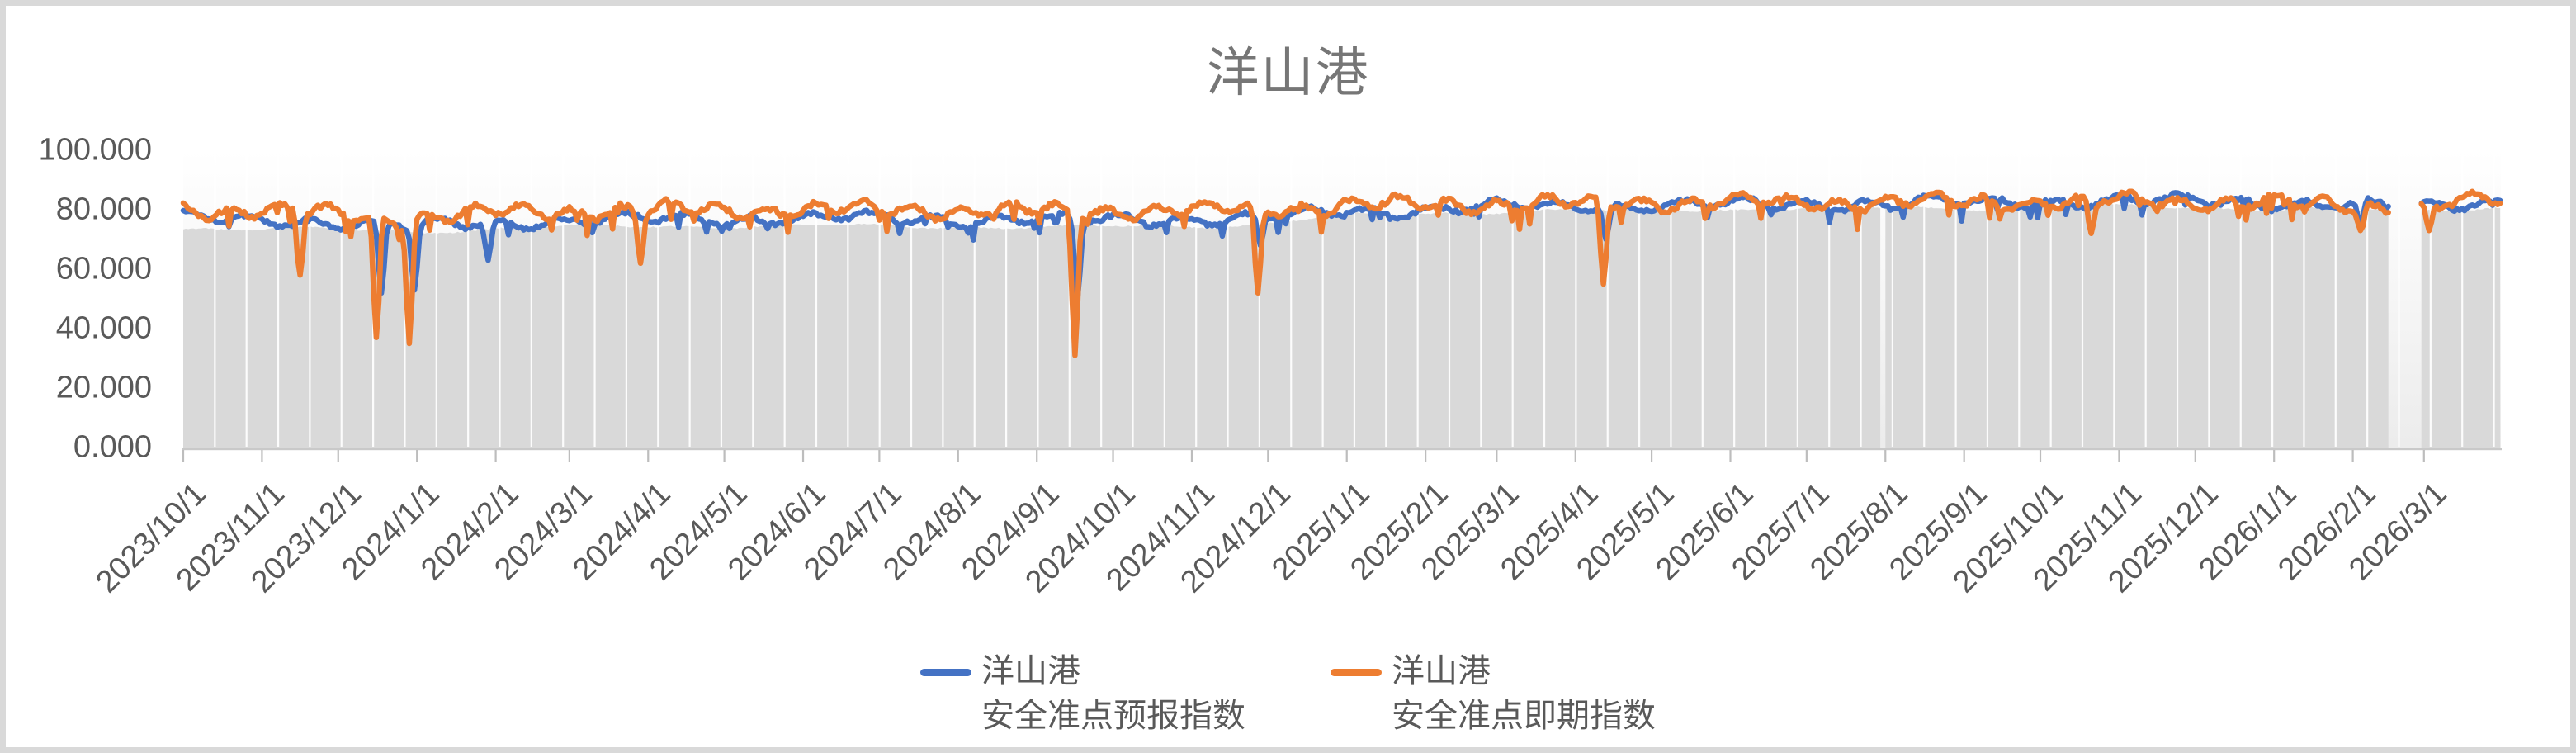 The width and height of the screenshot is (2576, 753). I want to click on y-axis-label: 60.000, so click(103, 269).